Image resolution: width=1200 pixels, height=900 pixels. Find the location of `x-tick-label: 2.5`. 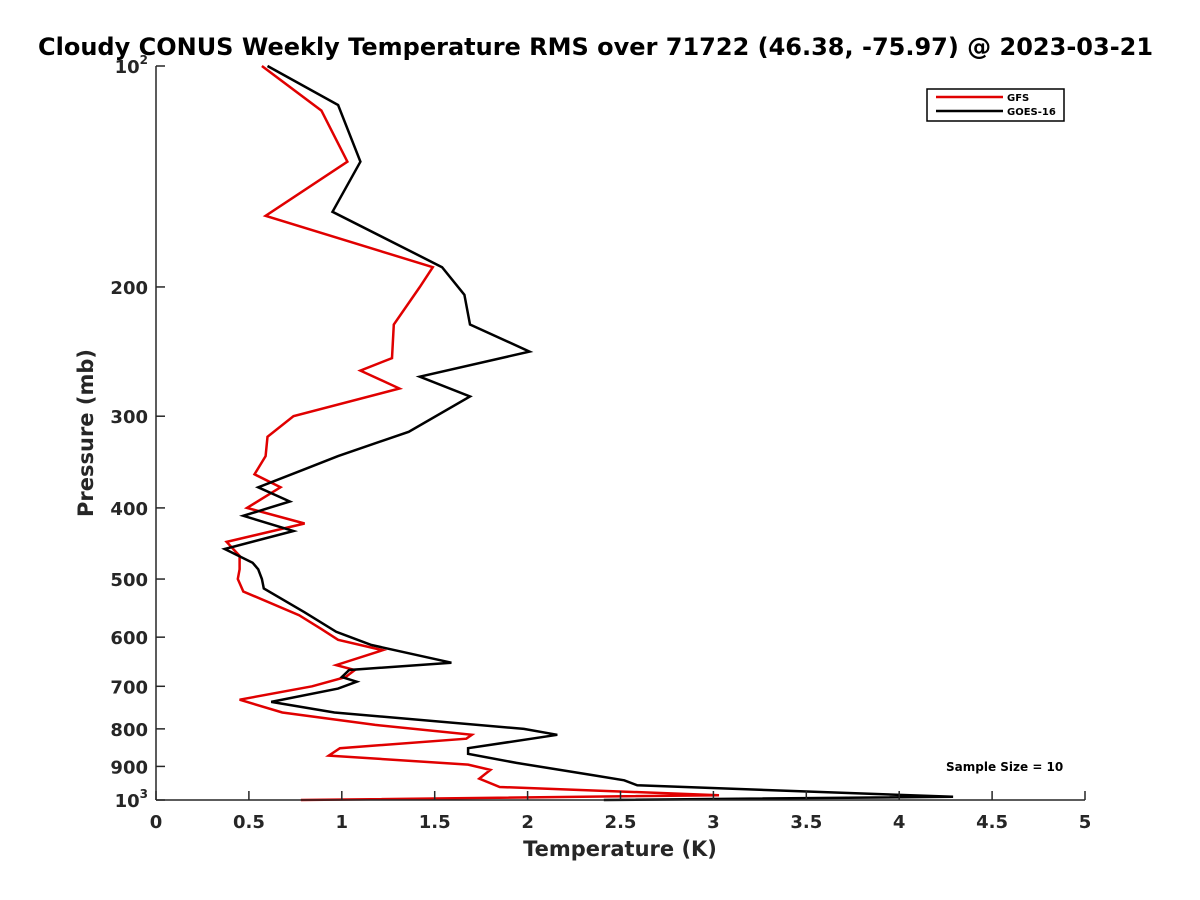

x-tick-label: 2.5 is located at coordinates (621, 822).